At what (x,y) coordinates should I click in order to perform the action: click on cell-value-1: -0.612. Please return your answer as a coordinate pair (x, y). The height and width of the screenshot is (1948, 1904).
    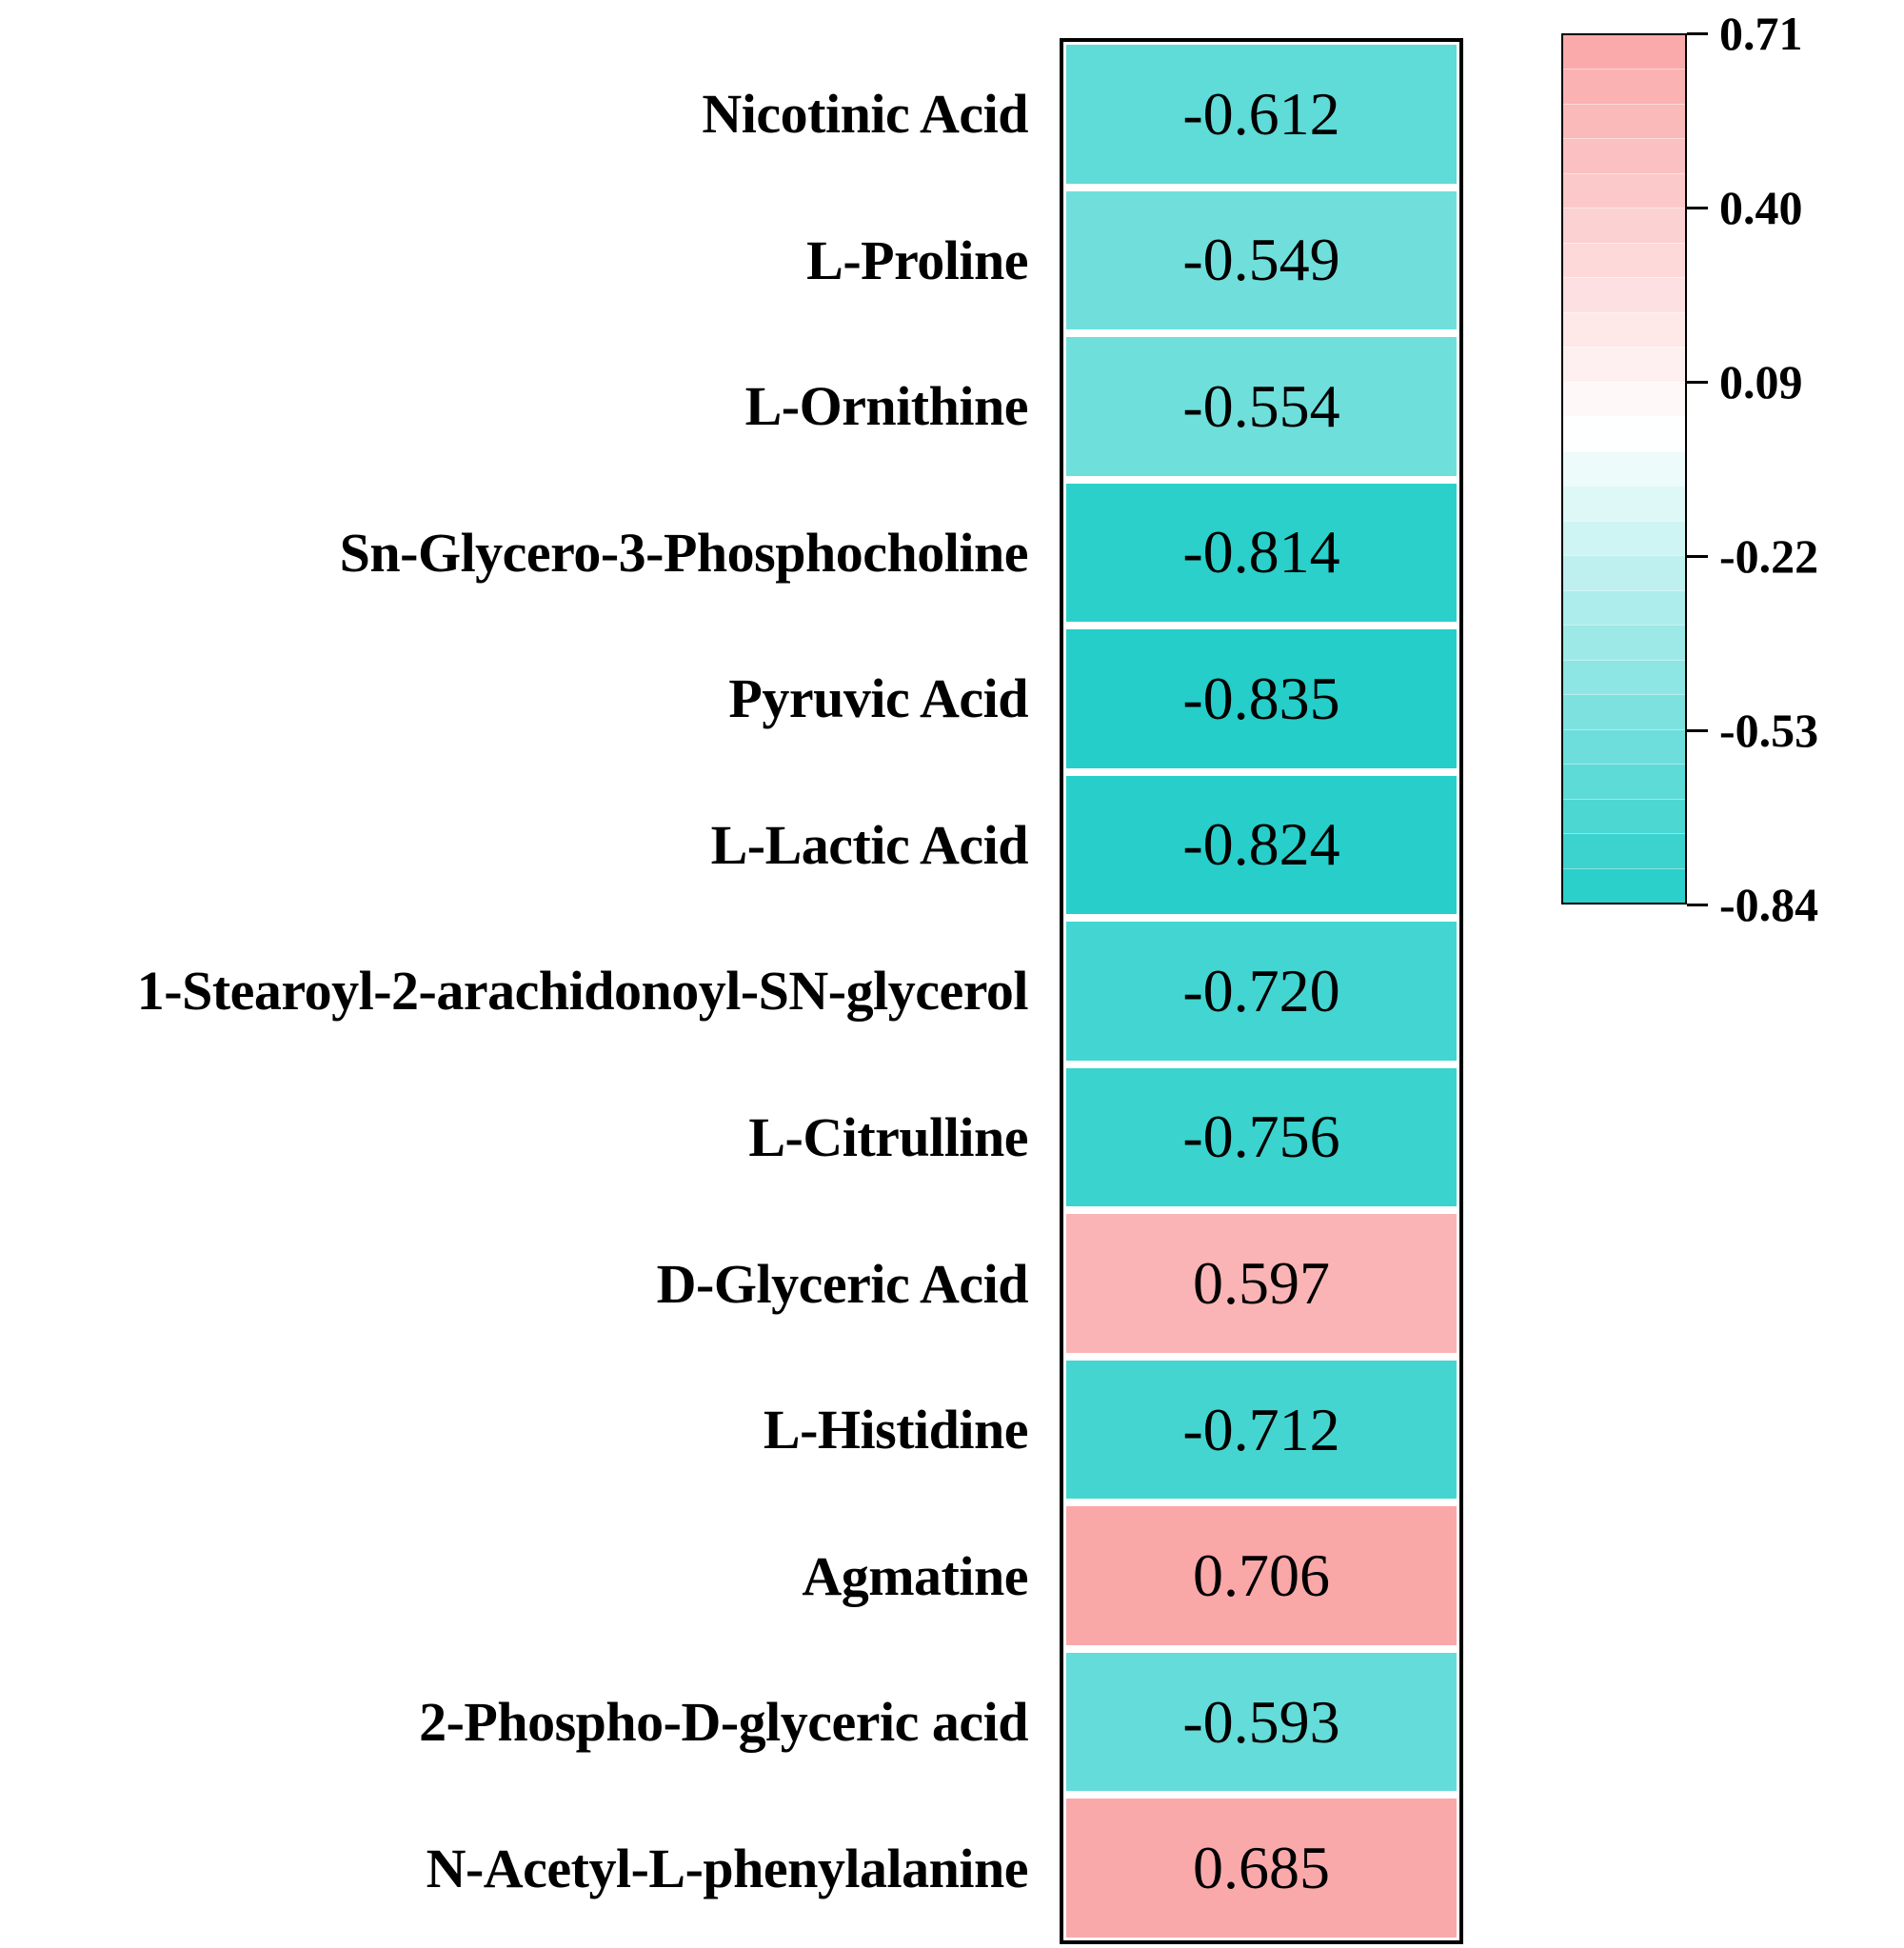
    Looking at the image, I should click on (1261, 113).